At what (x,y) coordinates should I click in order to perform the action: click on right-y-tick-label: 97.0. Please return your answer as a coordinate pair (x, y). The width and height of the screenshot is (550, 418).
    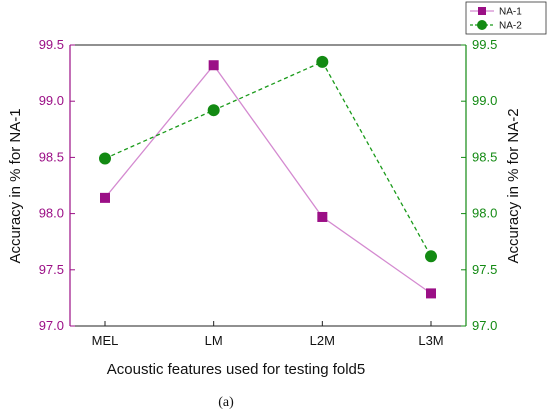
    Looking at the image, I should click on (484, 325).